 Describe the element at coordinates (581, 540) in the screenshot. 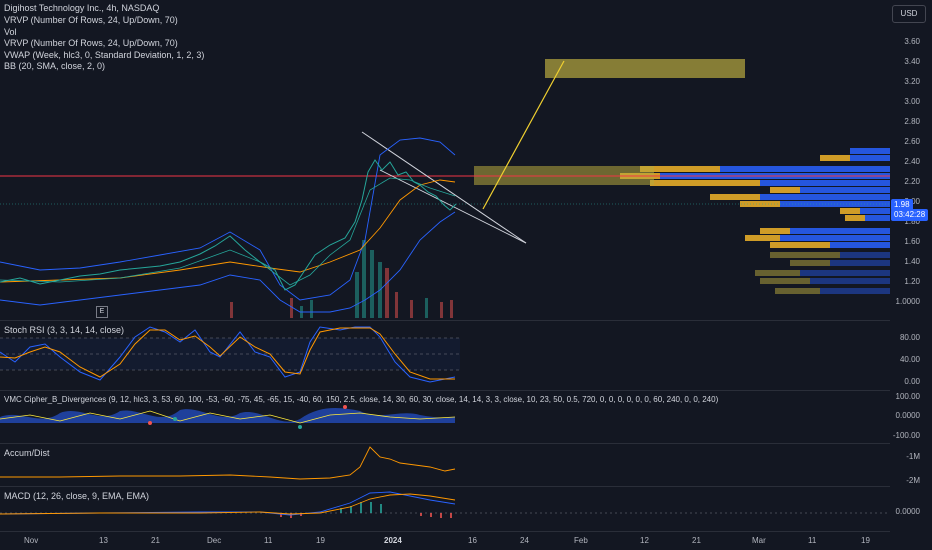

I see `date-tick: Feb` at that location.